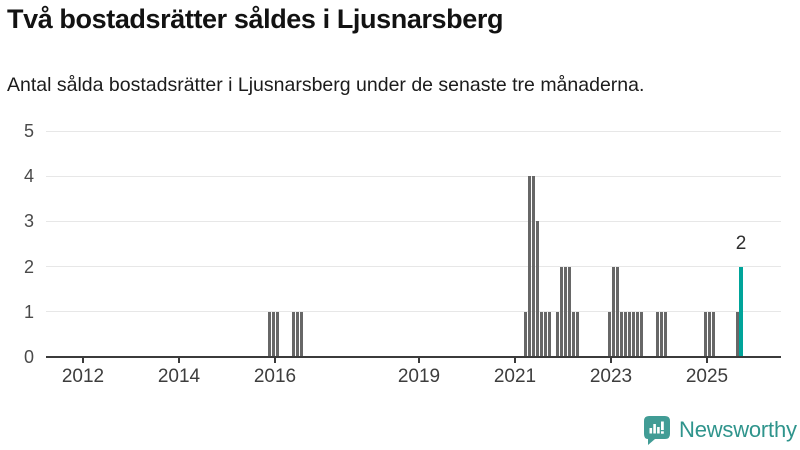  Describe the element at coordinates (83, 376) in the screenshot. I see `x-tick-label: 2012` at that location.